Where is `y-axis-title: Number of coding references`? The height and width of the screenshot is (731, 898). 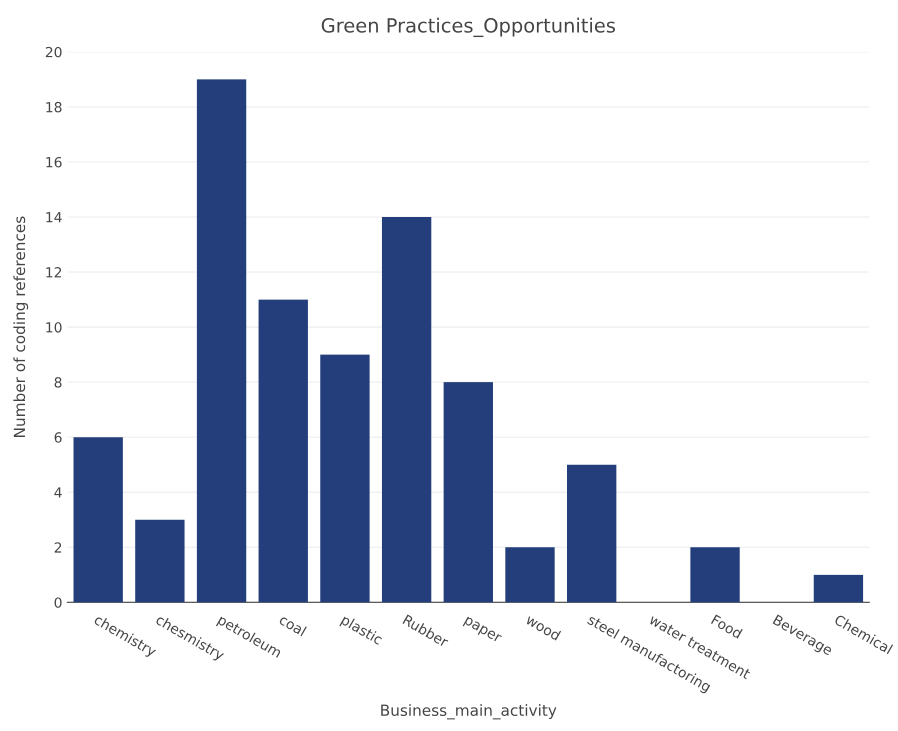 y-axis-title: Number of coding references is located at coordinates (20, 326).